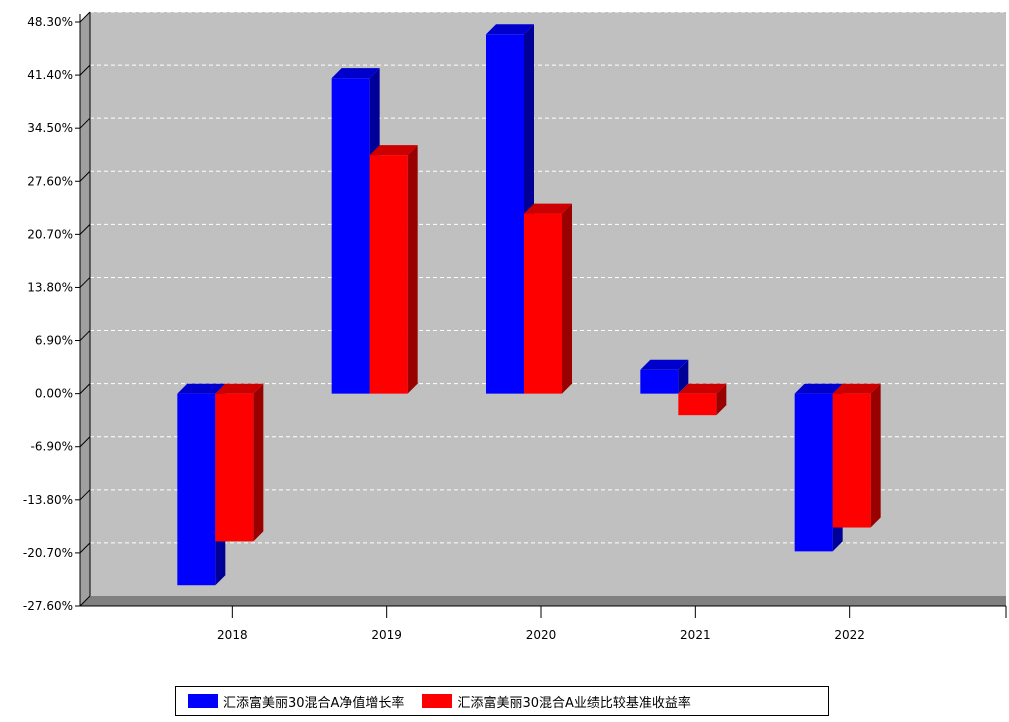 Image resolution: width=1009 pixels, height=722 pixels. I want to click on bar-nav-growth-2019, so click(350, 236).